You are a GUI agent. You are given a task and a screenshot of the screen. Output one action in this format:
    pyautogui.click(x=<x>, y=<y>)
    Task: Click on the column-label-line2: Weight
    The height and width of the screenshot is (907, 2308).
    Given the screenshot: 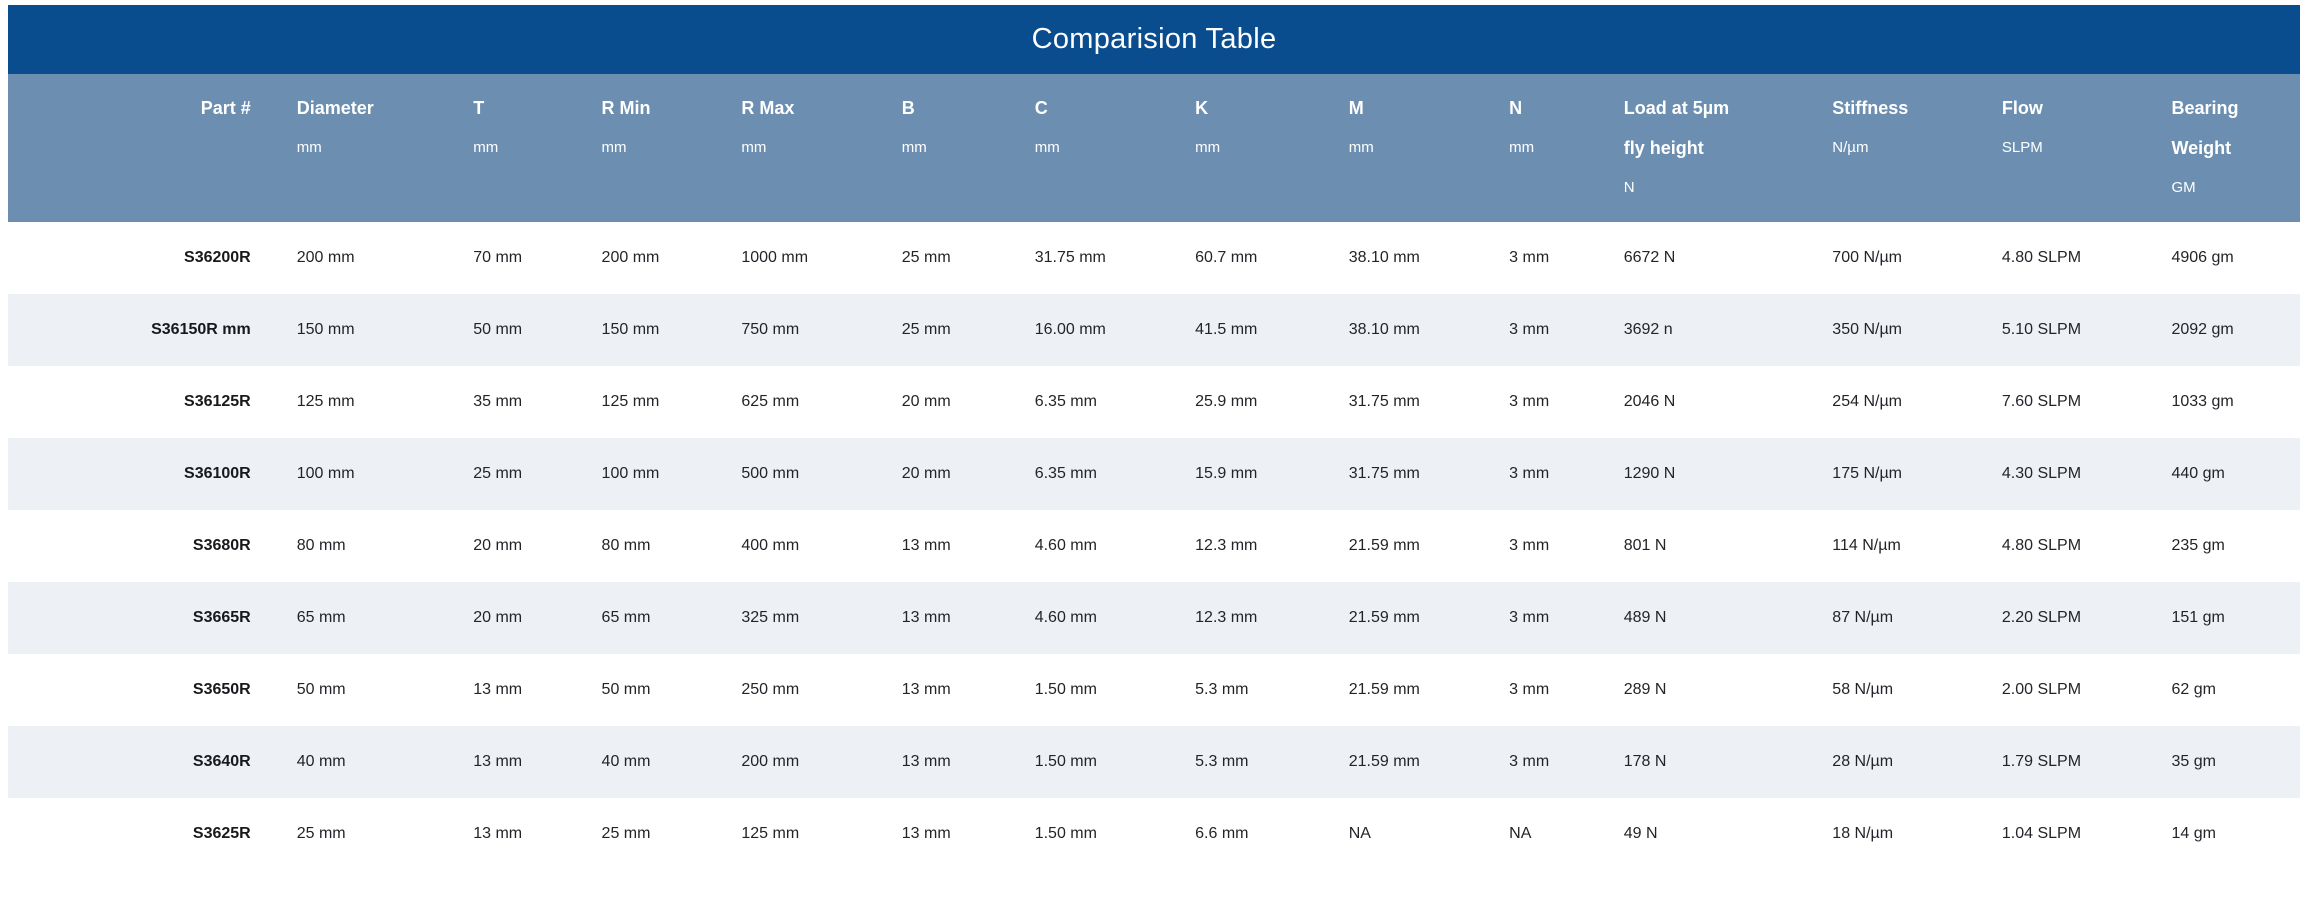 What is the action you would take?
    pyautogui.click(x=2201, y=148)
    